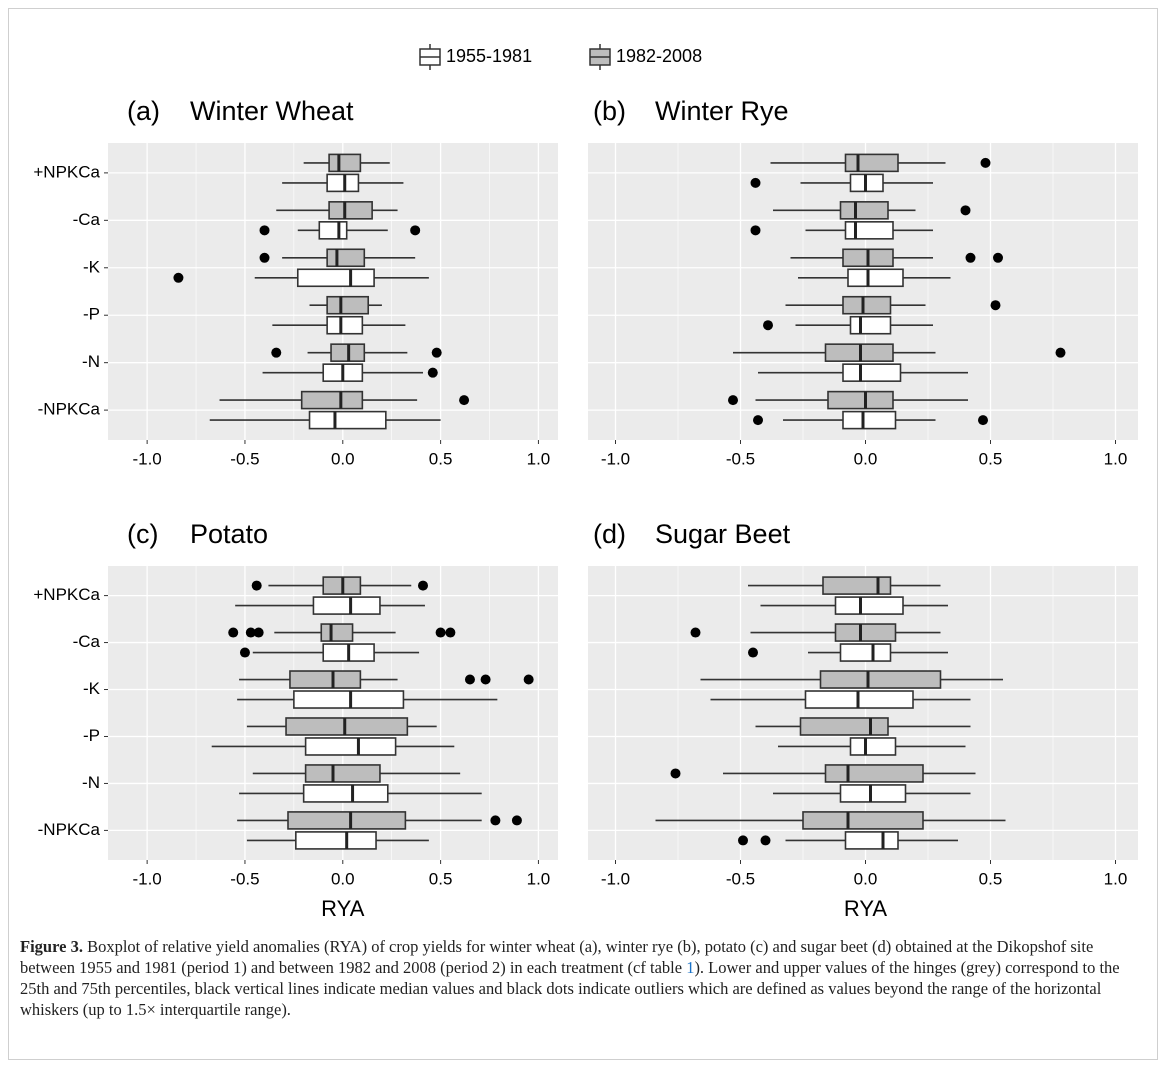 Image resolution: width=1168 pixels, height=1079 pixels. Describe the element at coordinates (51, 946) in the screenshot. I see `caption-label: Figure 3.` at that location.